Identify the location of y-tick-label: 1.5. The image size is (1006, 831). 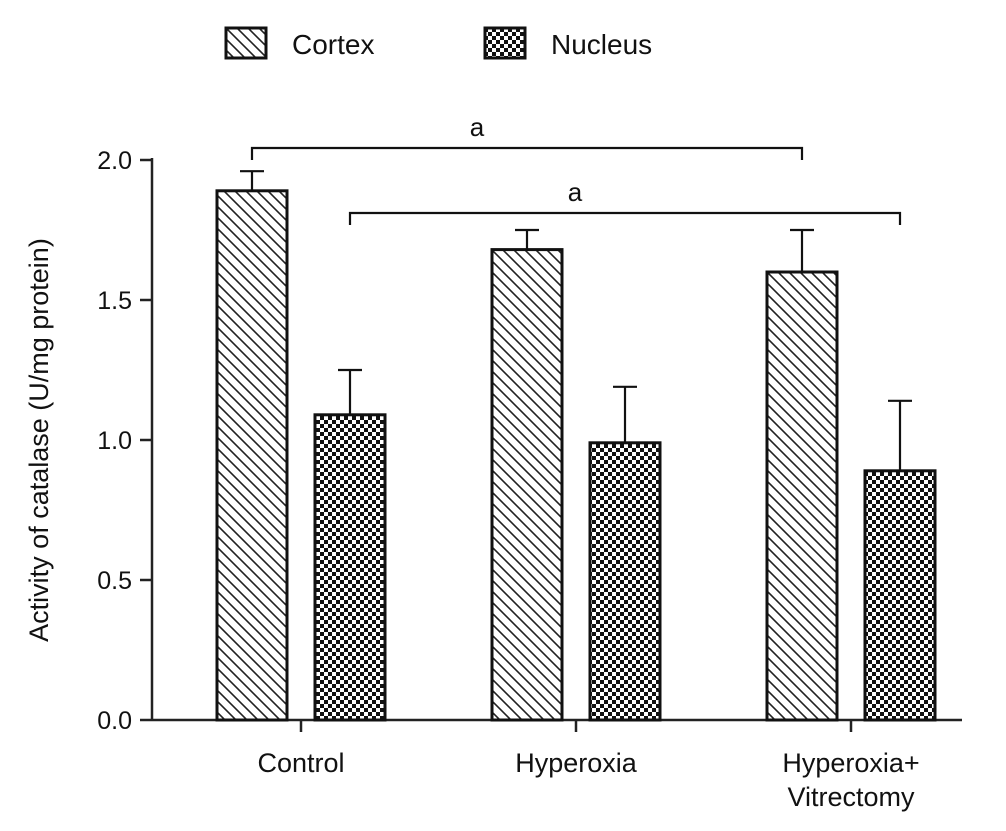
(114, 301).